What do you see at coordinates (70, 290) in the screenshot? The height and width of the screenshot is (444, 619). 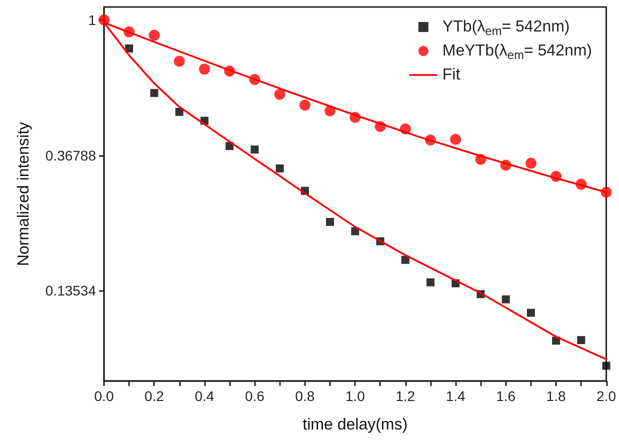 I see `y-tick-label: 0.13534` at bounding box center [70, 290].